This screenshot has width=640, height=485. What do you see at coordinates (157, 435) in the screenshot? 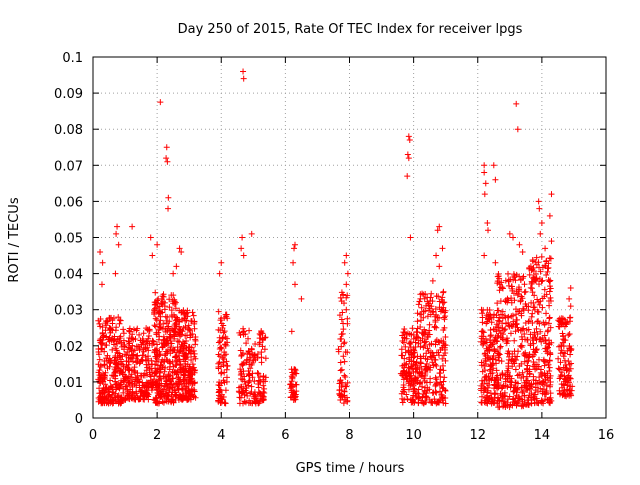
I see `x-tick-label: 2` at bounding box center [157, 435].